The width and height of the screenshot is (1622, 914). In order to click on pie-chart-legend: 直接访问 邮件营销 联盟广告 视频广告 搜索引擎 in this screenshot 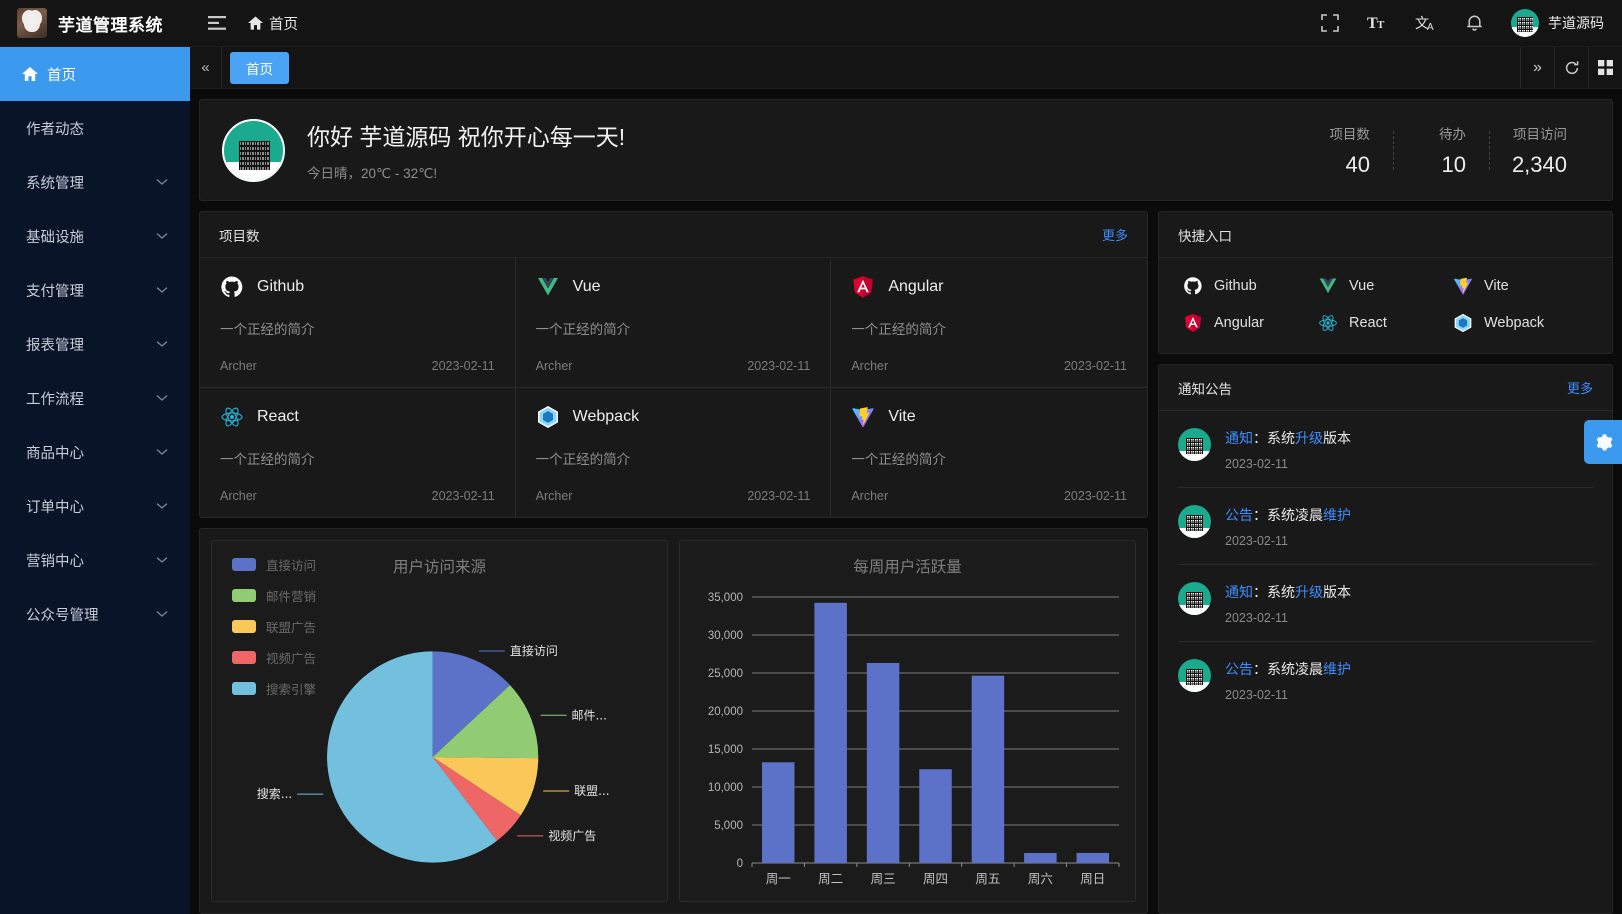, I will do `click(274, 632)`.